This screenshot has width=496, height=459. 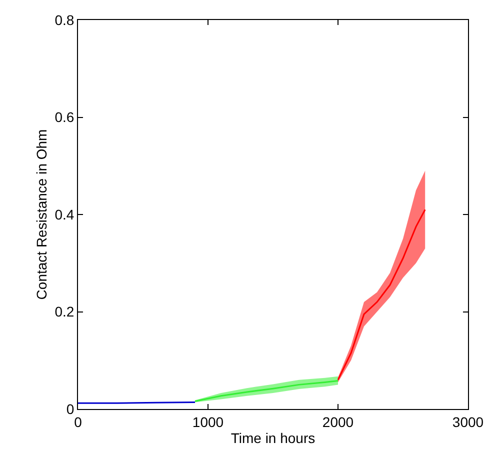 What do you see at coordinates (64, 117) in the screenshot?
I see `y-tick-label: 0.6` at bounding box center [64, 117].